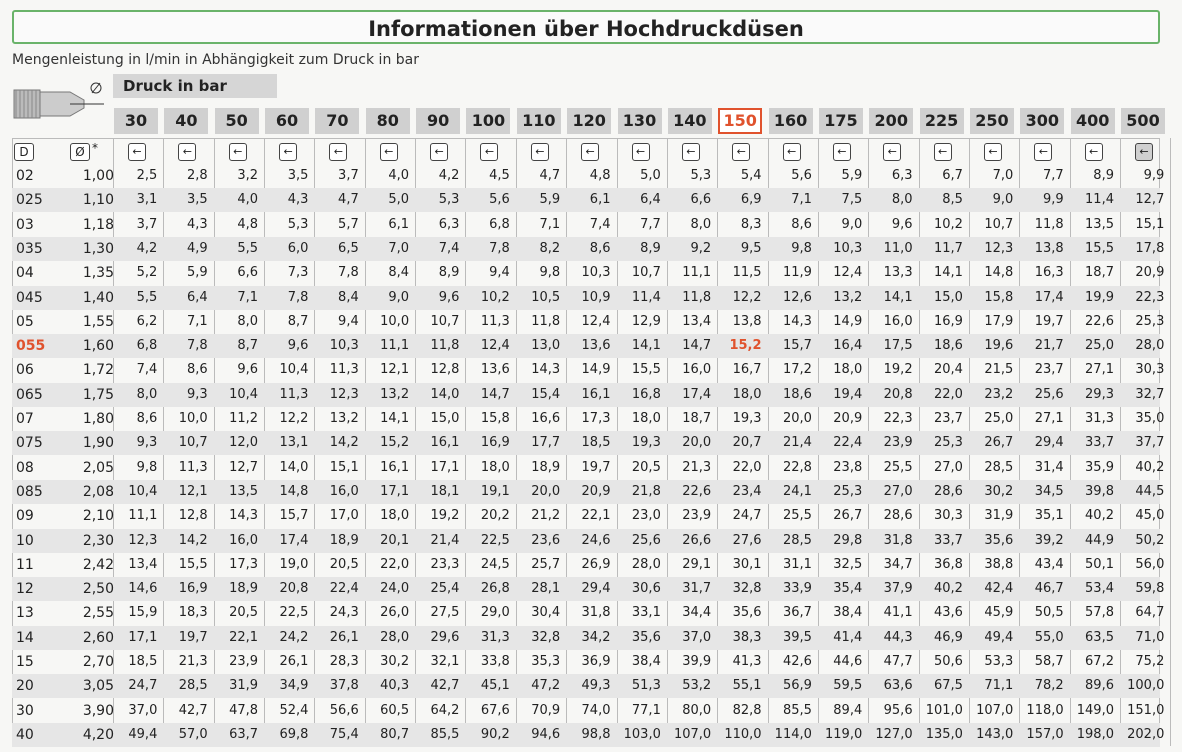 This screenshot has height=752, width=1182. Describe the element at coordinates (546, 467) in the screenshot. I see `flow-value-cell: 18,9` at that location.